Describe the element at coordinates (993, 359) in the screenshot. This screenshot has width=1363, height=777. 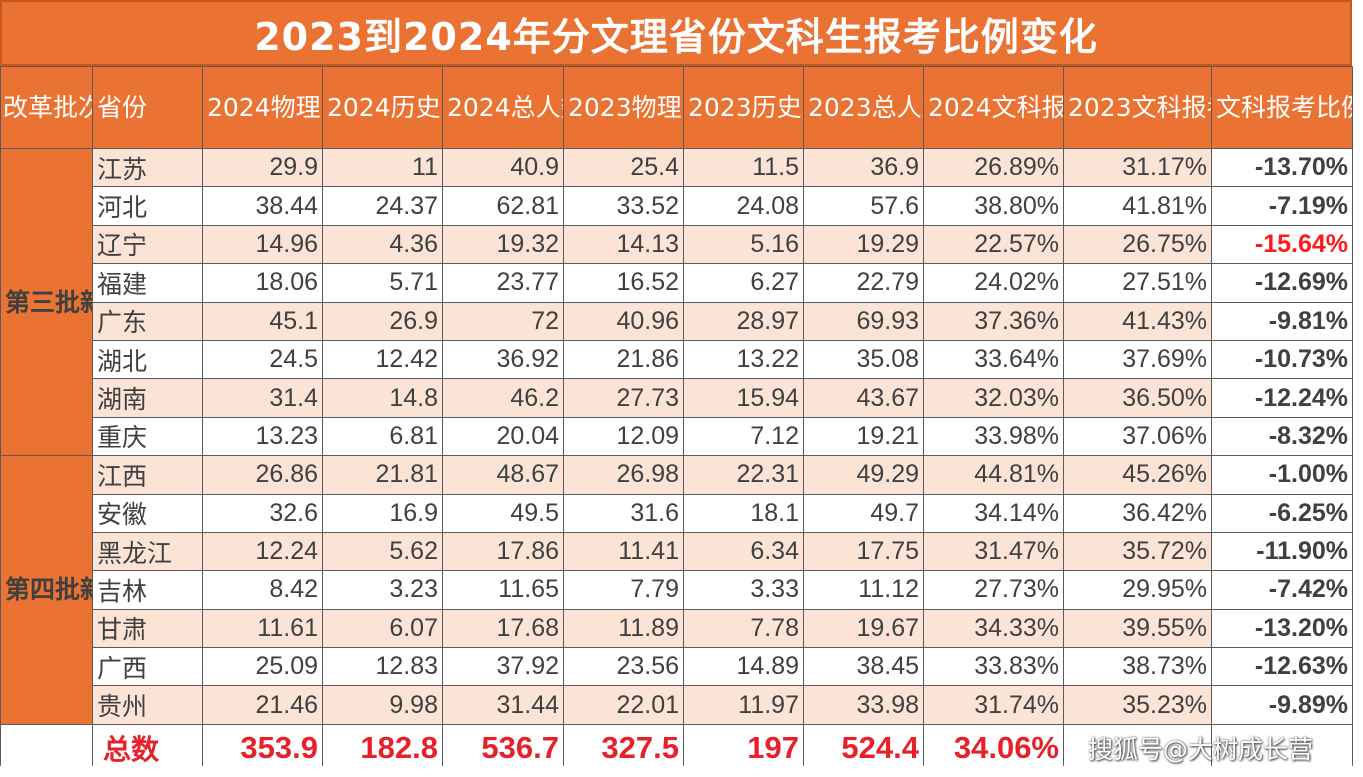
I see `ratio-2024-cell: 33.64%` at that location.